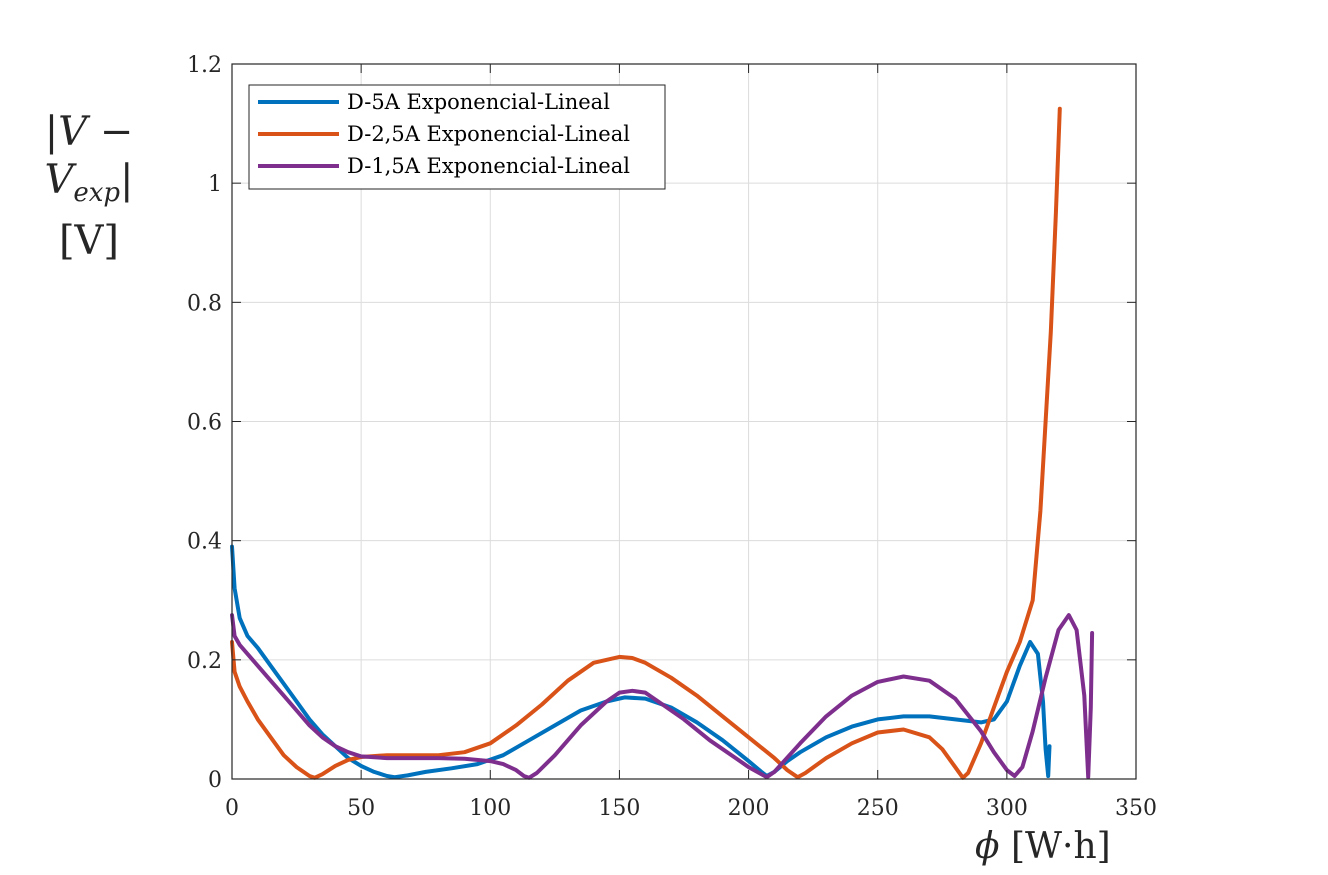  Describe the element at coordinates (490, 808) in the screenshot. I see `x-tick-label: 100` at that location.